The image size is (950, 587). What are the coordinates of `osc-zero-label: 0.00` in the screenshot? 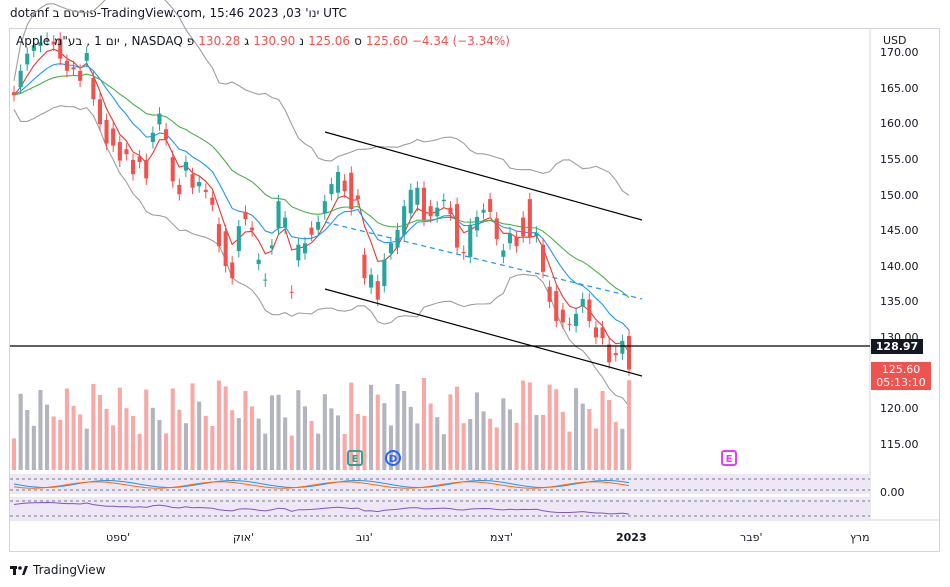 It's located at (892, 492).